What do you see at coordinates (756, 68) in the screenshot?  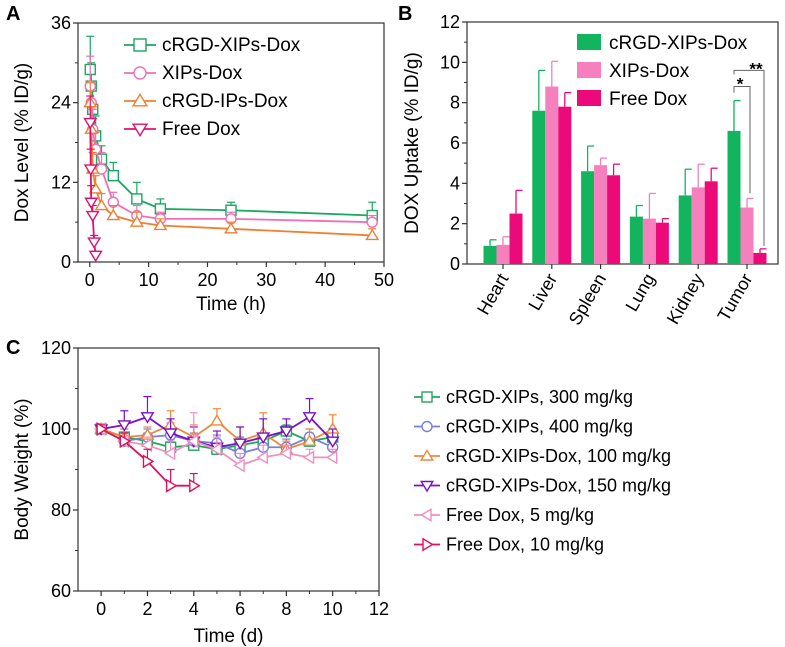 I see `significance-marker: **` at bounding box center [756, 68].